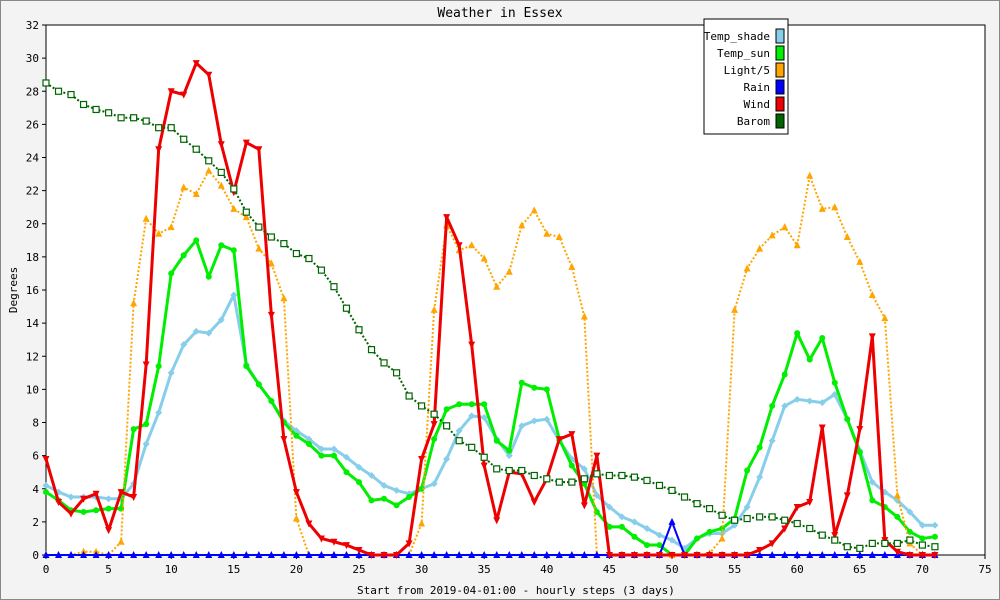 This screenshot has height=600, width=1000. I want to click on x-tick-label: 70, so click(922, 569).